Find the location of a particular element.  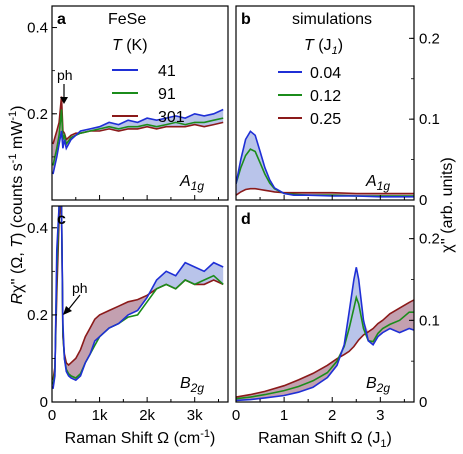

y-axis-label-left-text: Rχ'' (Ω, T) (counts s-1 mW-1) is located at coordinates (16, 205).